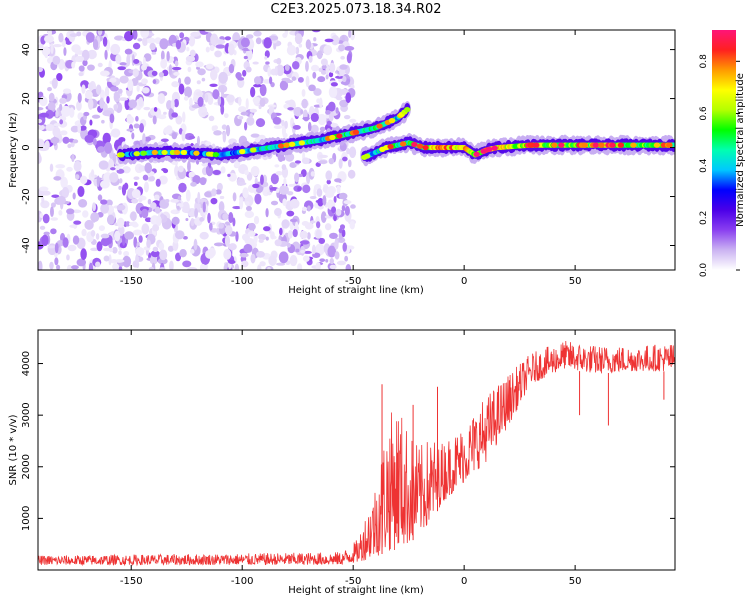  I want to click on colorbar-tick-label-0: 0.0, so click(704, 270).